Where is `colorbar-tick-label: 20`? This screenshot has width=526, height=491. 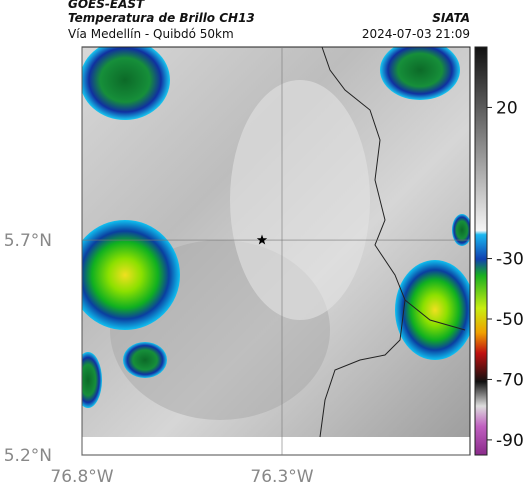
colorbar-tick-label: 20 is located at coordinates (507, 108).